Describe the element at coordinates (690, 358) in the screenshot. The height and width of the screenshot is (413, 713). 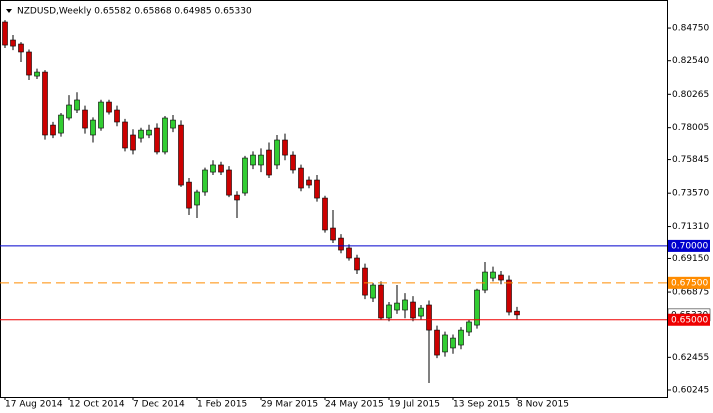
I see `y-tick-label: 0.62455` at that location.